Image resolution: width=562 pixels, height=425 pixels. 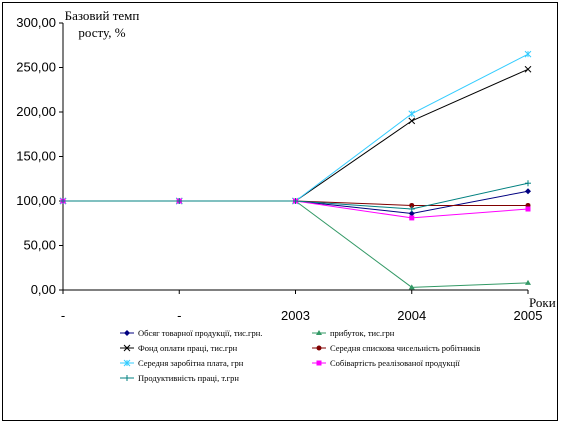 I want to click on legend-item: Продуктивність праці, т.грн, so click(x=179, y=378).